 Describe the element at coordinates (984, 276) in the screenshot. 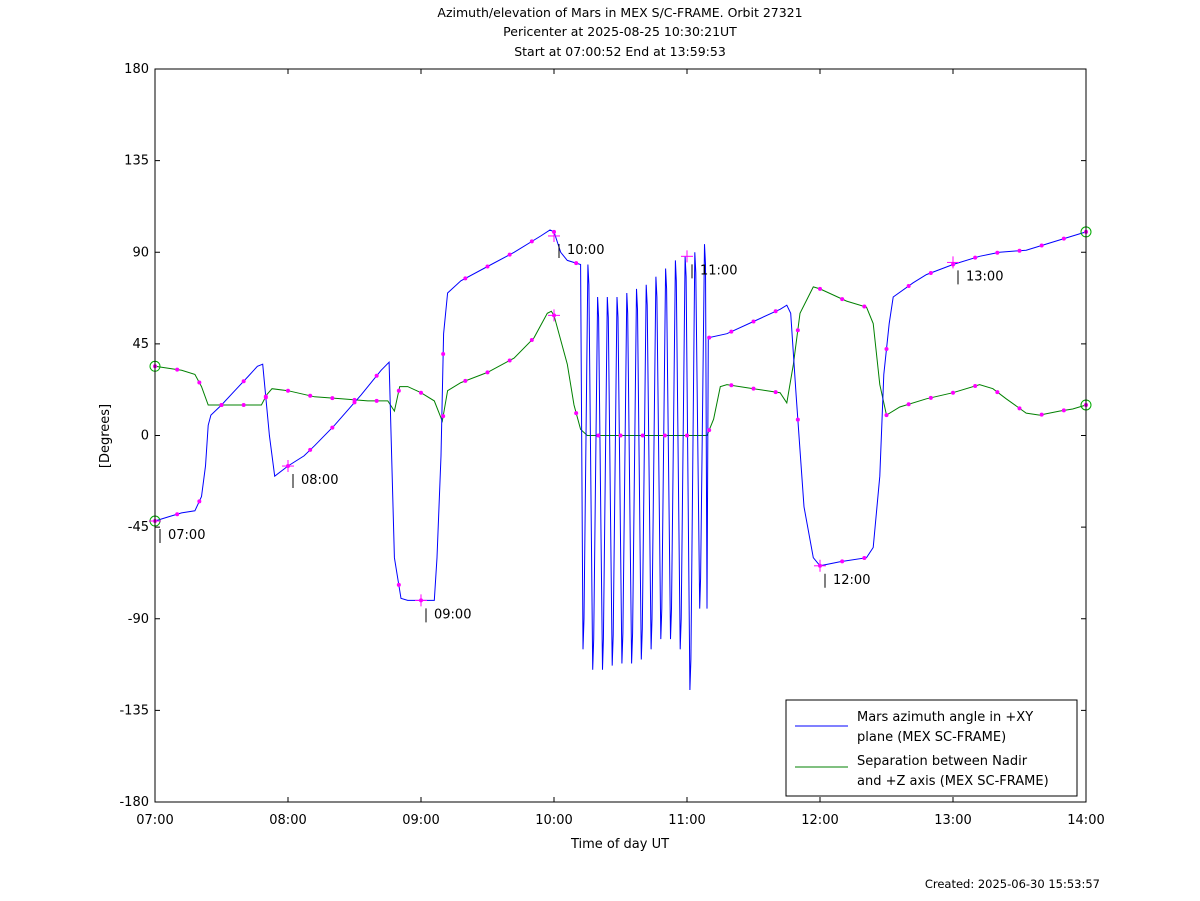

I see `hour-label: 13:00` at that location.